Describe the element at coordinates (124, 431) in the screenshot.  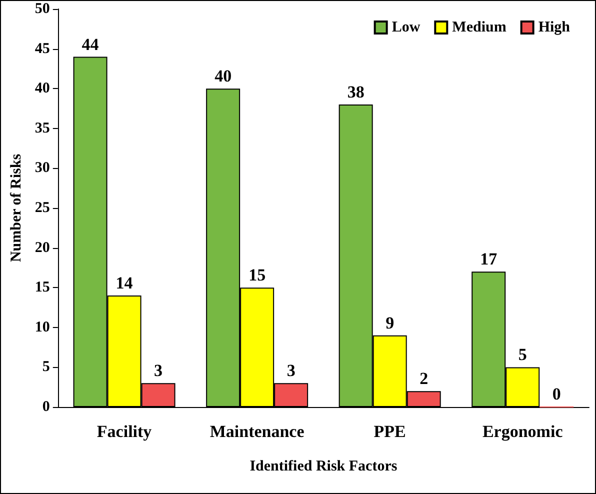
I see `x-tick-label: Facility` at that location.